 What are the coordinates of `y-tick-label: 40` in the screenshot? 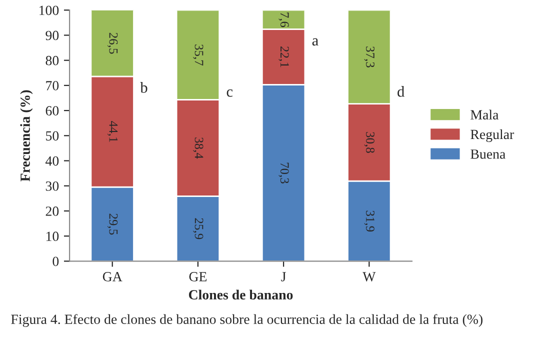 It's located at (52, 161).